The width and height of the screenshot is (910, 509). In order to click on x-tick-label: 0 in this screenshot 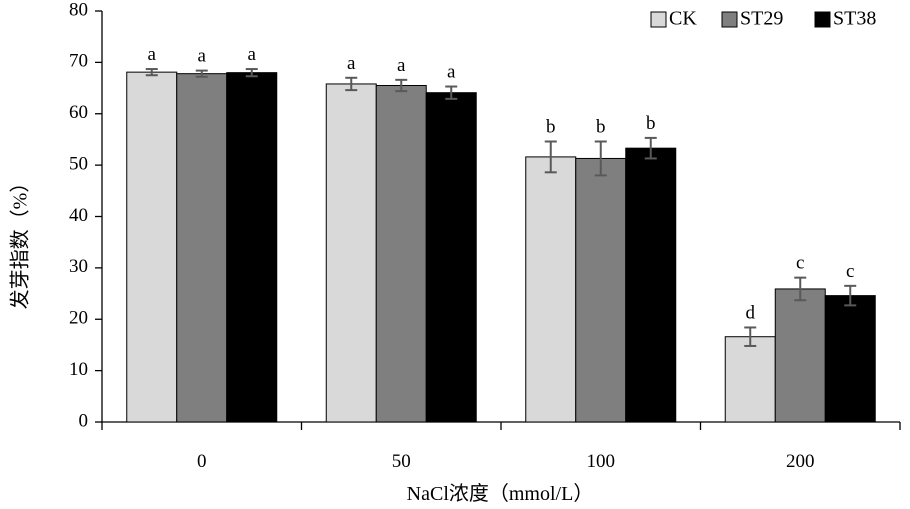, I will do `click(202, 461)`.